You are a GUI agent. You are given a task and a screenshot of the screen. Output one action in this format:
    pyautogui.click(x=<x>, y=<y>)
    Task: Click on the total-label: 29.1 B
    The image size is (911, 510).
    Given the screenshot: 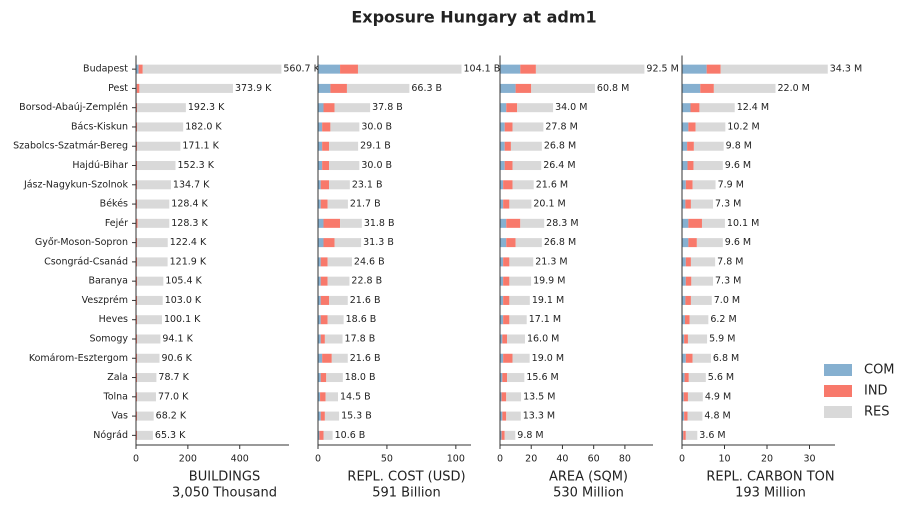 What is the action you would take?
    pyautogui.click(x=375, y=146)
    